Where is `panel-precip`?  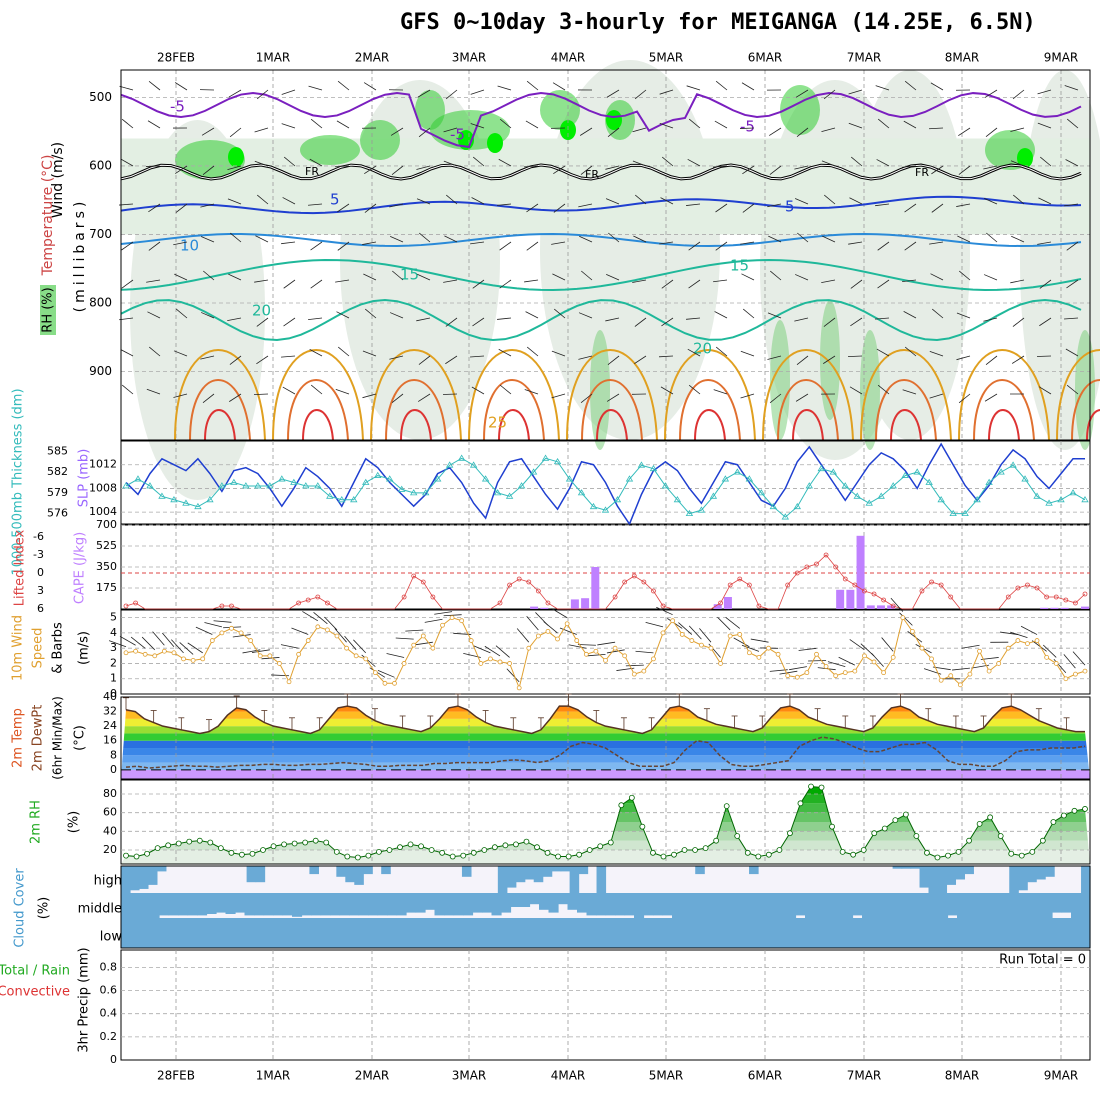 panel-precip is located at coordinates (605, 1005).